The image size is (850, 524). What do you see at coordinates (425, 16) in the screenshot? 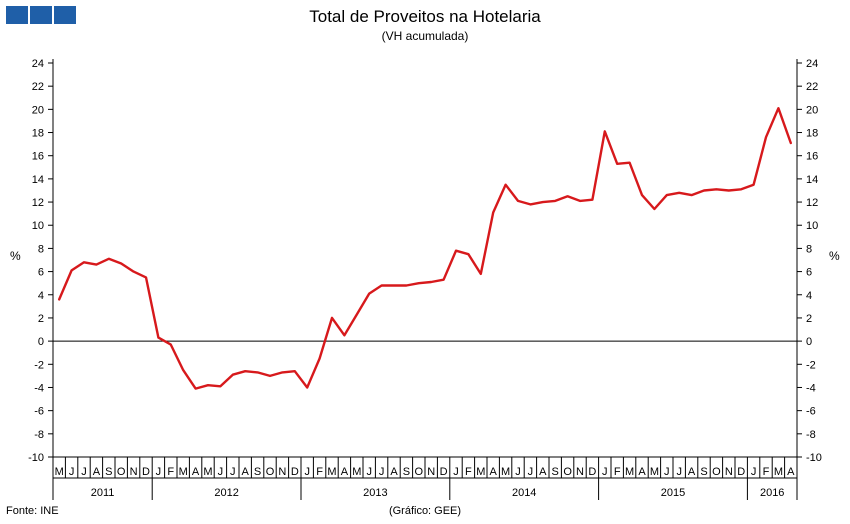
I see `chart-title: Total de Proveitos na Hotelaria` at bounding box center [425, 16].